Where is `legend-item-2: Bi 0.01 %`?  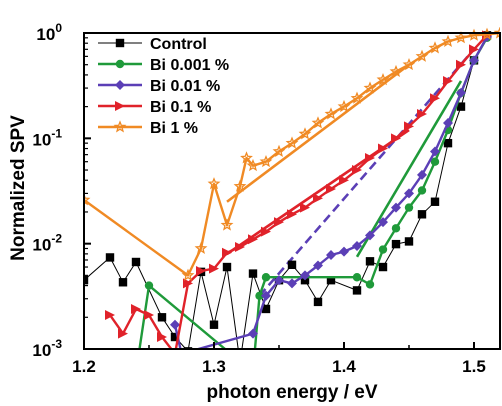
legend-item-2: Bi 0.01 % is located at coordinates (159, 86).